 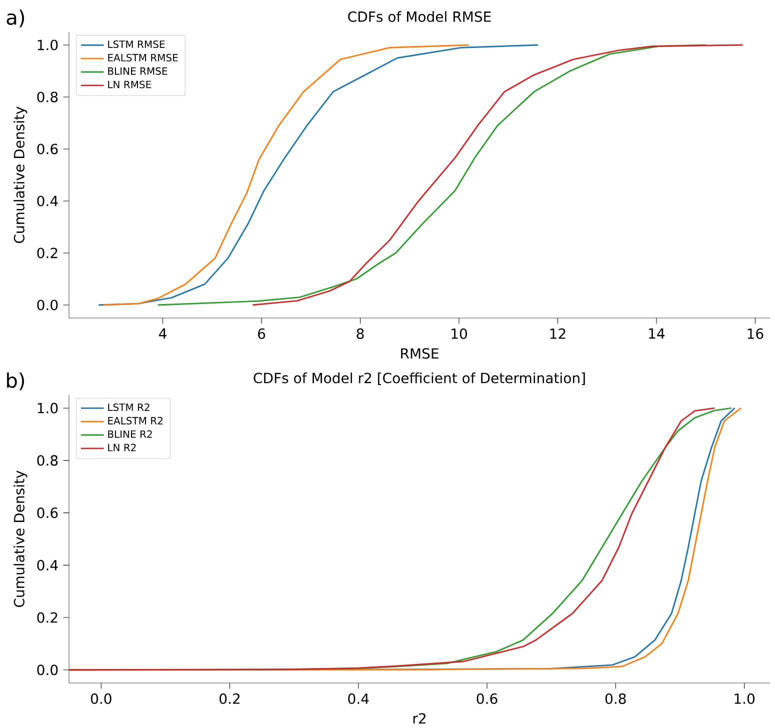 I want to click on legend-label: BLINE R2, so click(x=130, y=434).